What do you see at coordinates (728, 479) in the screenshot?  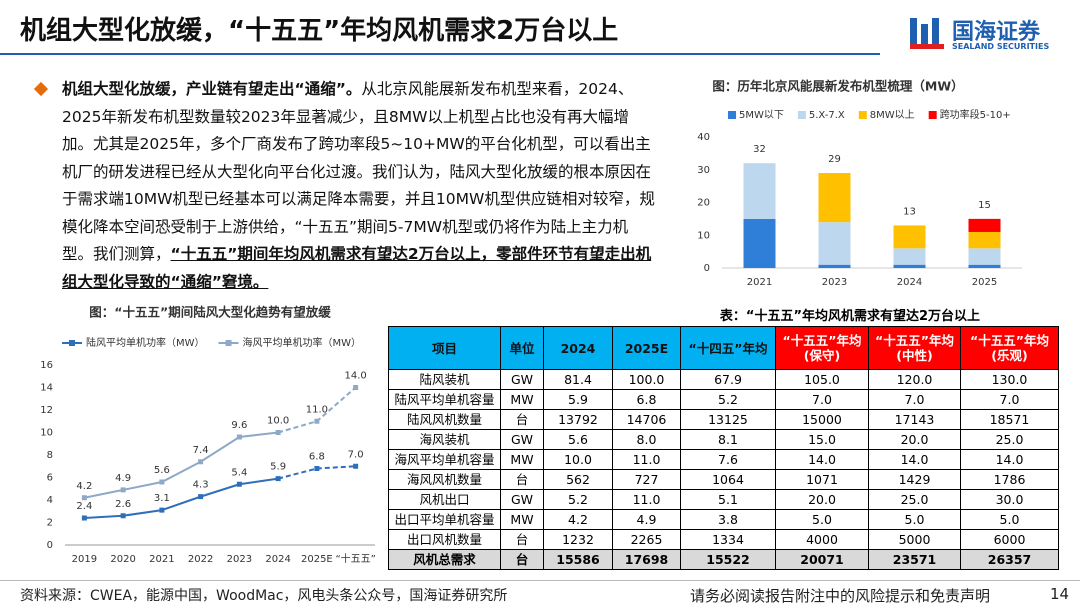 I see `table-cell: 1064` at bounding box center [728, 479].